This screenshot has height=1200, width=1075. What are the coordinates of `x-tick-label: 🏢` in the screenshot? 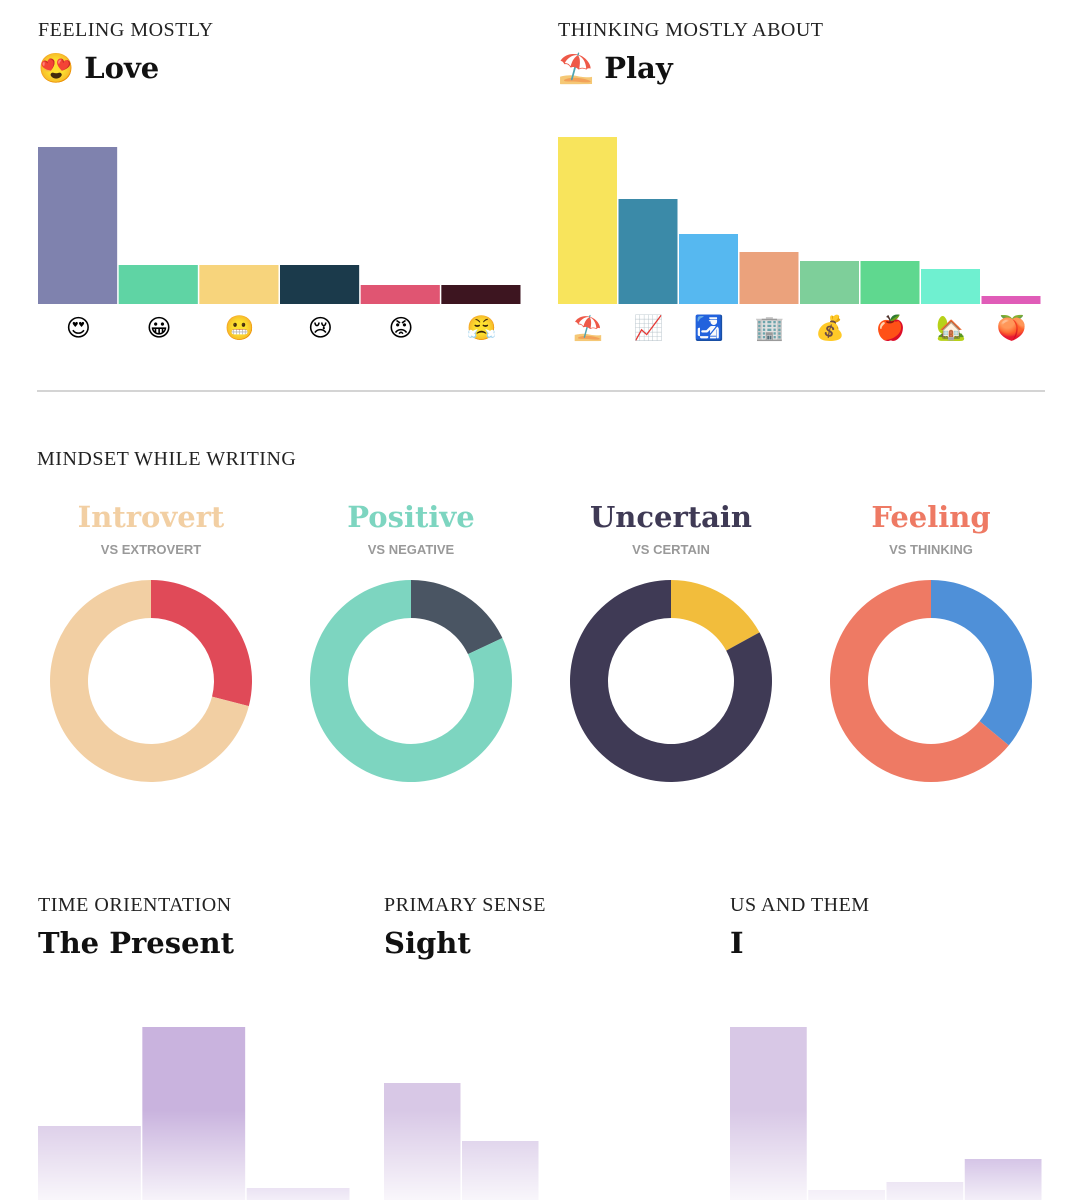 It's located at (770, 328).